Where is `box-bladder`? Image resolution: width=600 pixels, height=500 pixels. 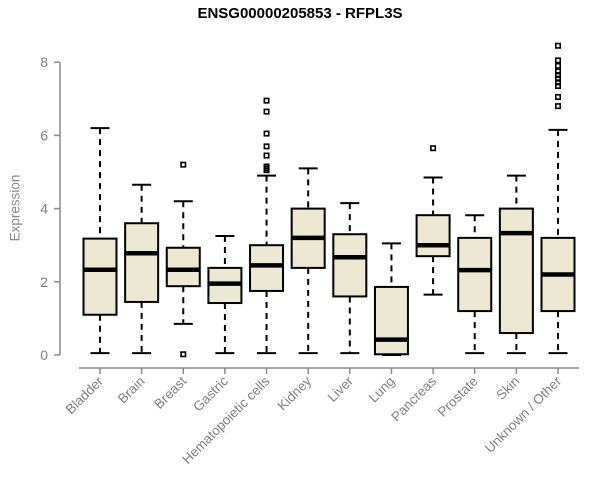 box-bladder is located at coordinates (100, 241).